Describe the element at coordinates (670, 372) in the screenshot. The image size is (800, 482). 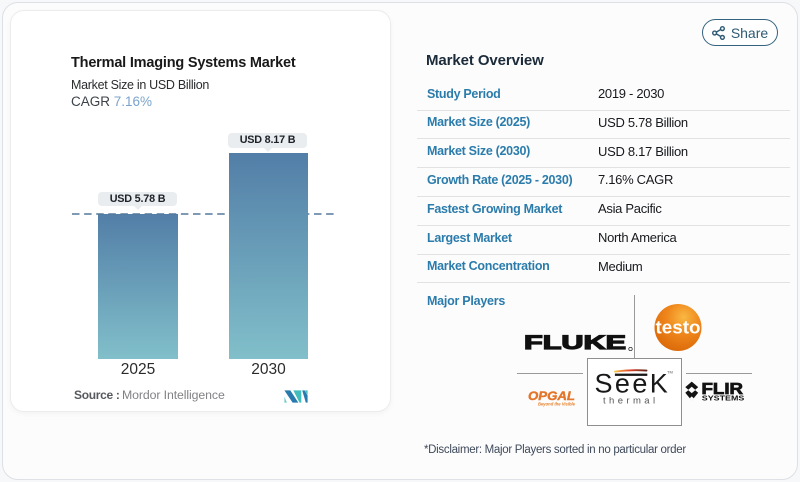
I see `svg-text: TM` at that location.